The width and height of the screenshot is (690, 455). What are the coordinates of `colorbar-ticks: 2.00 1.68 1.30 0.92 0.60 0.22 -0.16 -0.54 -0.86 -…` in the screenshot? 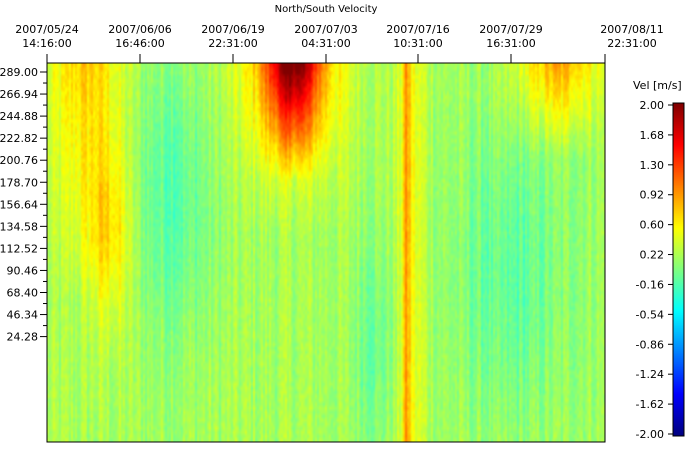 It's located at (654, 270).